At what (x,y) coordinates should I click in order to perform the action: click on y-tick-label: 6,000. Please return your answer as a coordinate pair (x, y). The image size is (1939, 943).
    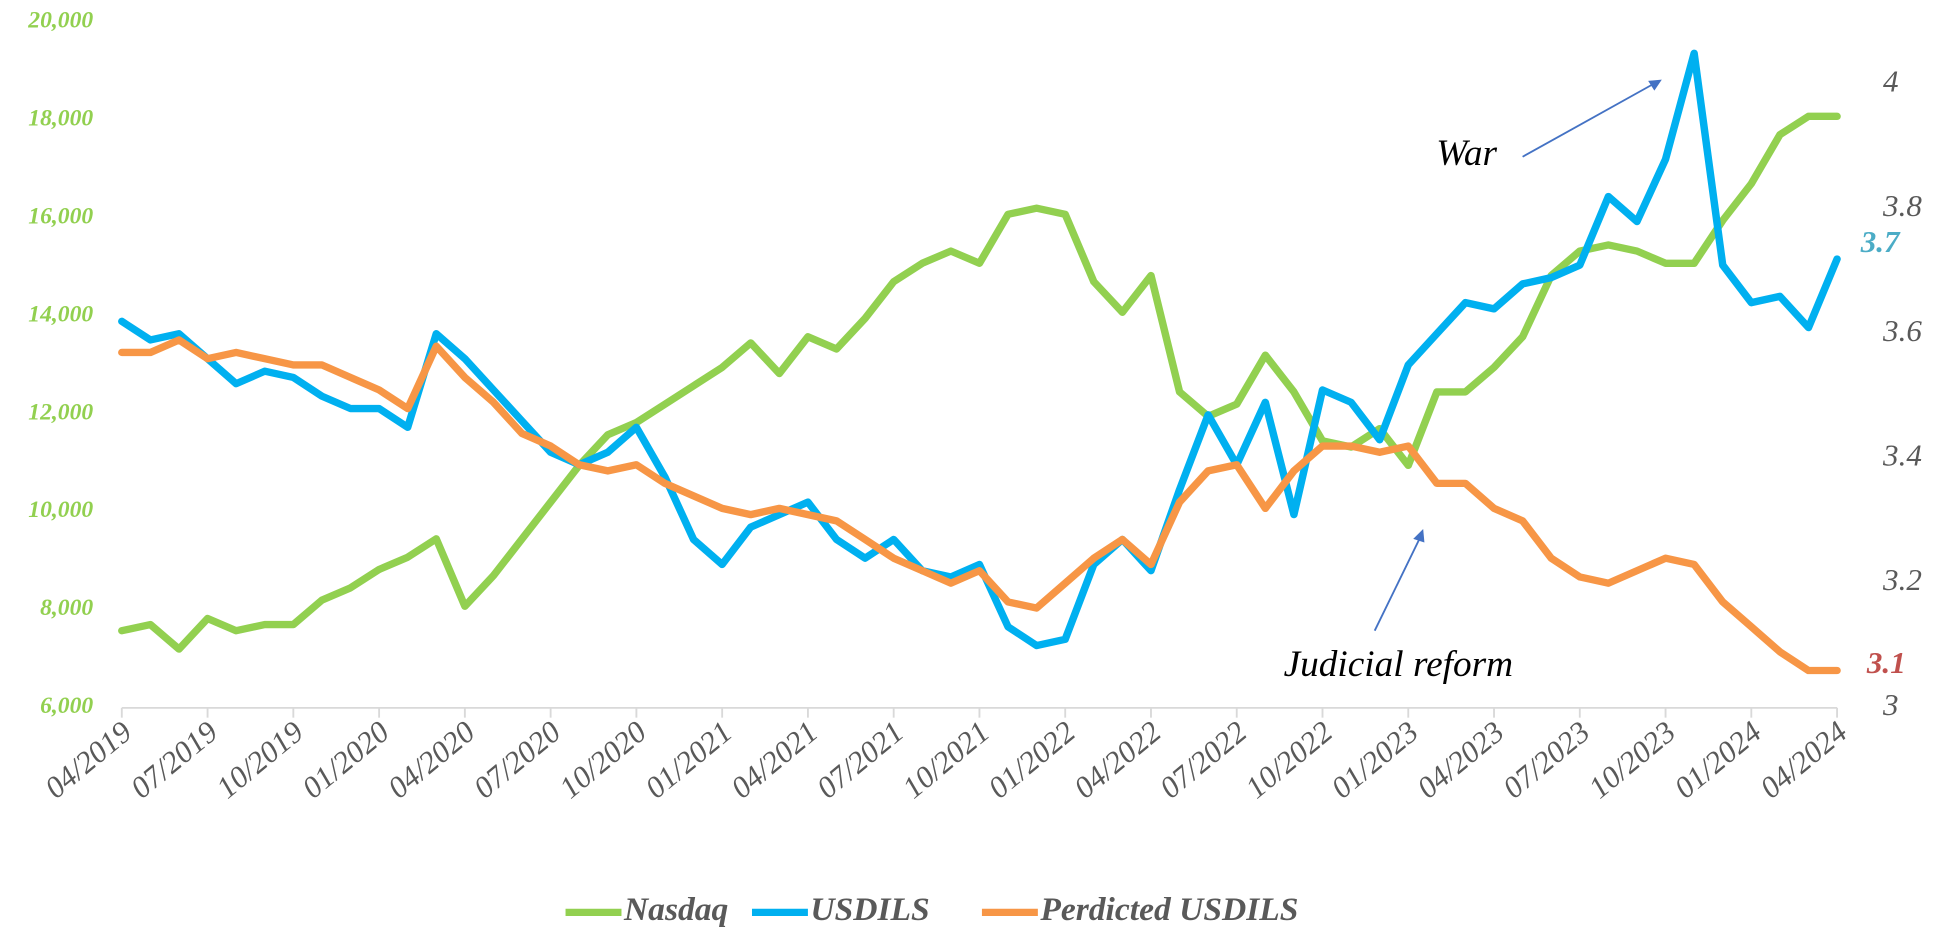
    Looking at the image, I should click on (66, 706).